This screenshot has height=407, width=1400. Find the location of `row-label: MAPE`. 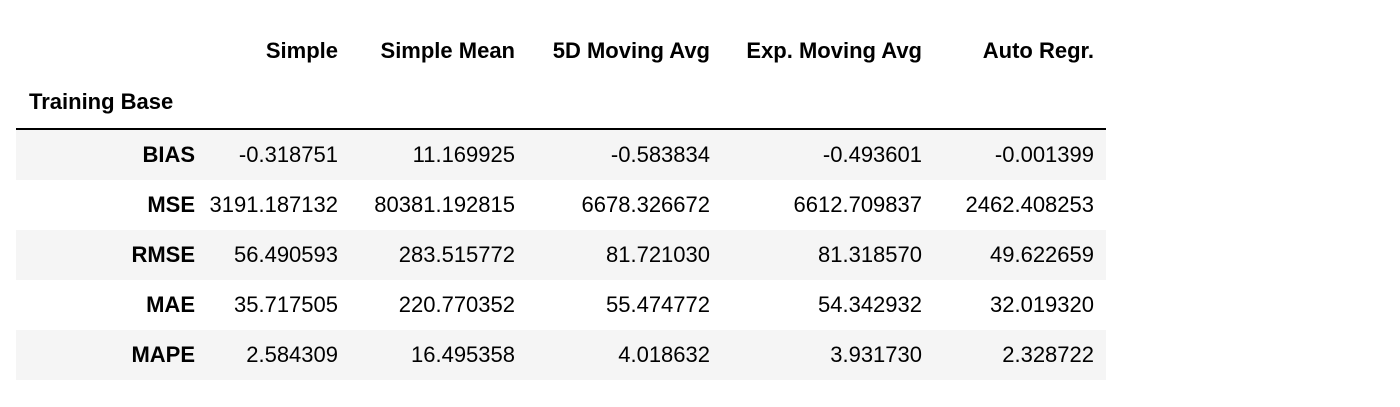

row-label: MAPE is located at coordinates (163, 354).